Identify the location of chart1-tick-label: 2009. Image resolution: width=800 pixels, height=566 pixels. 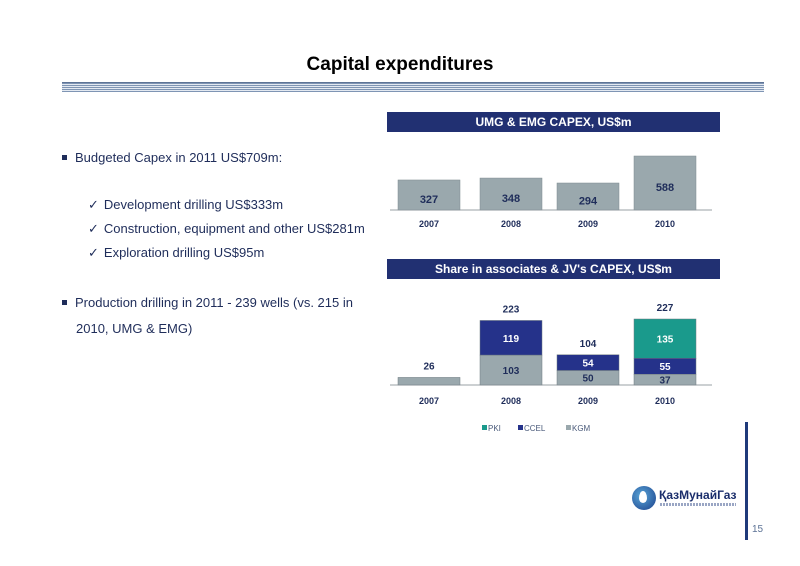
(588, 224).